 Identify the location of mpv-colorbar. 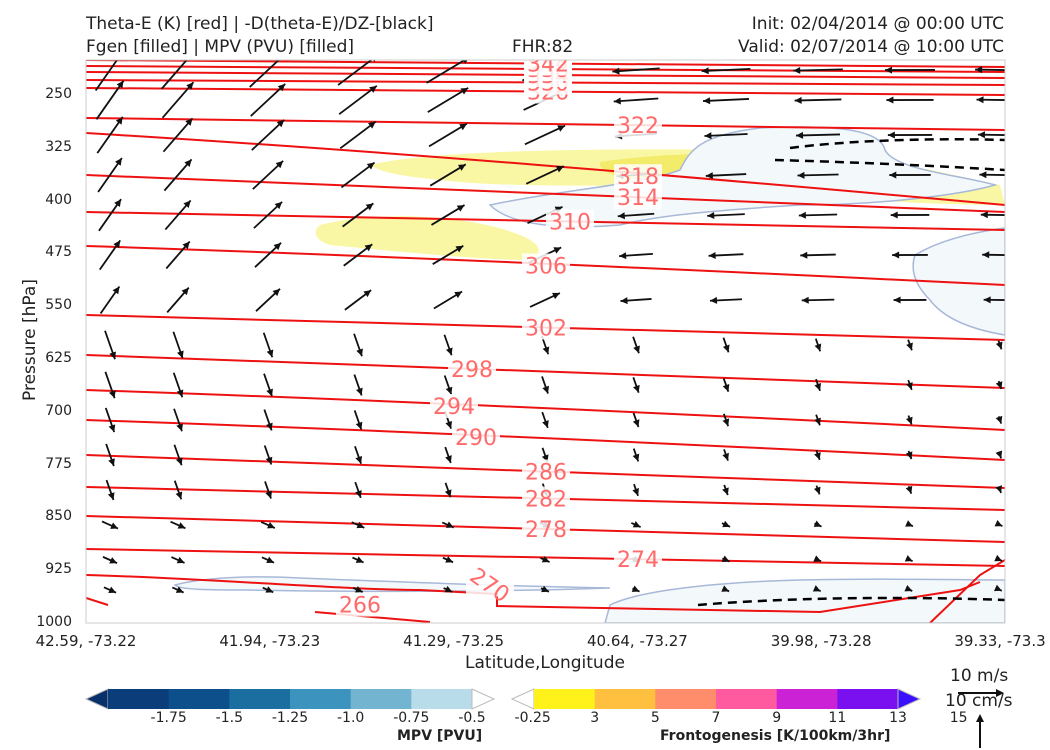
(290, 699).